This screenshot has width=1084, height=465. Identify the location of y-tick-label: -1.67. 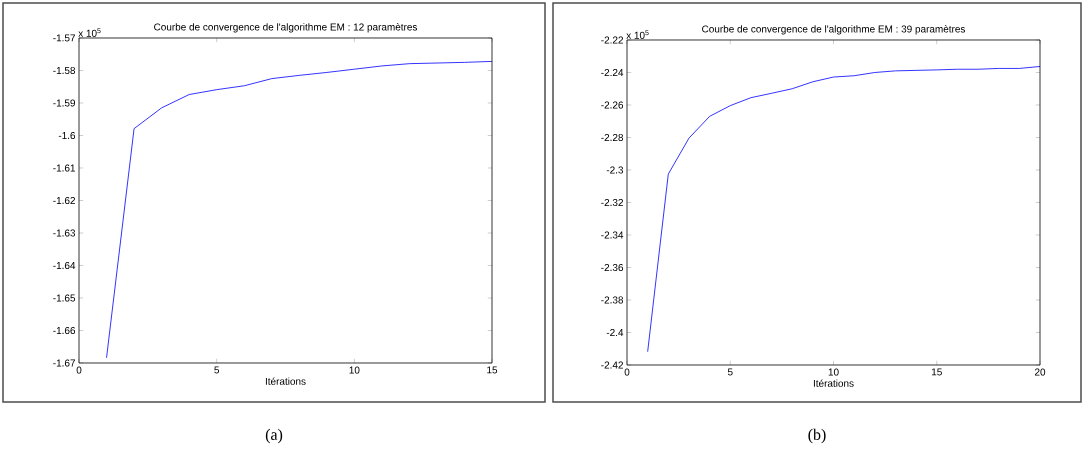
(64, 363).